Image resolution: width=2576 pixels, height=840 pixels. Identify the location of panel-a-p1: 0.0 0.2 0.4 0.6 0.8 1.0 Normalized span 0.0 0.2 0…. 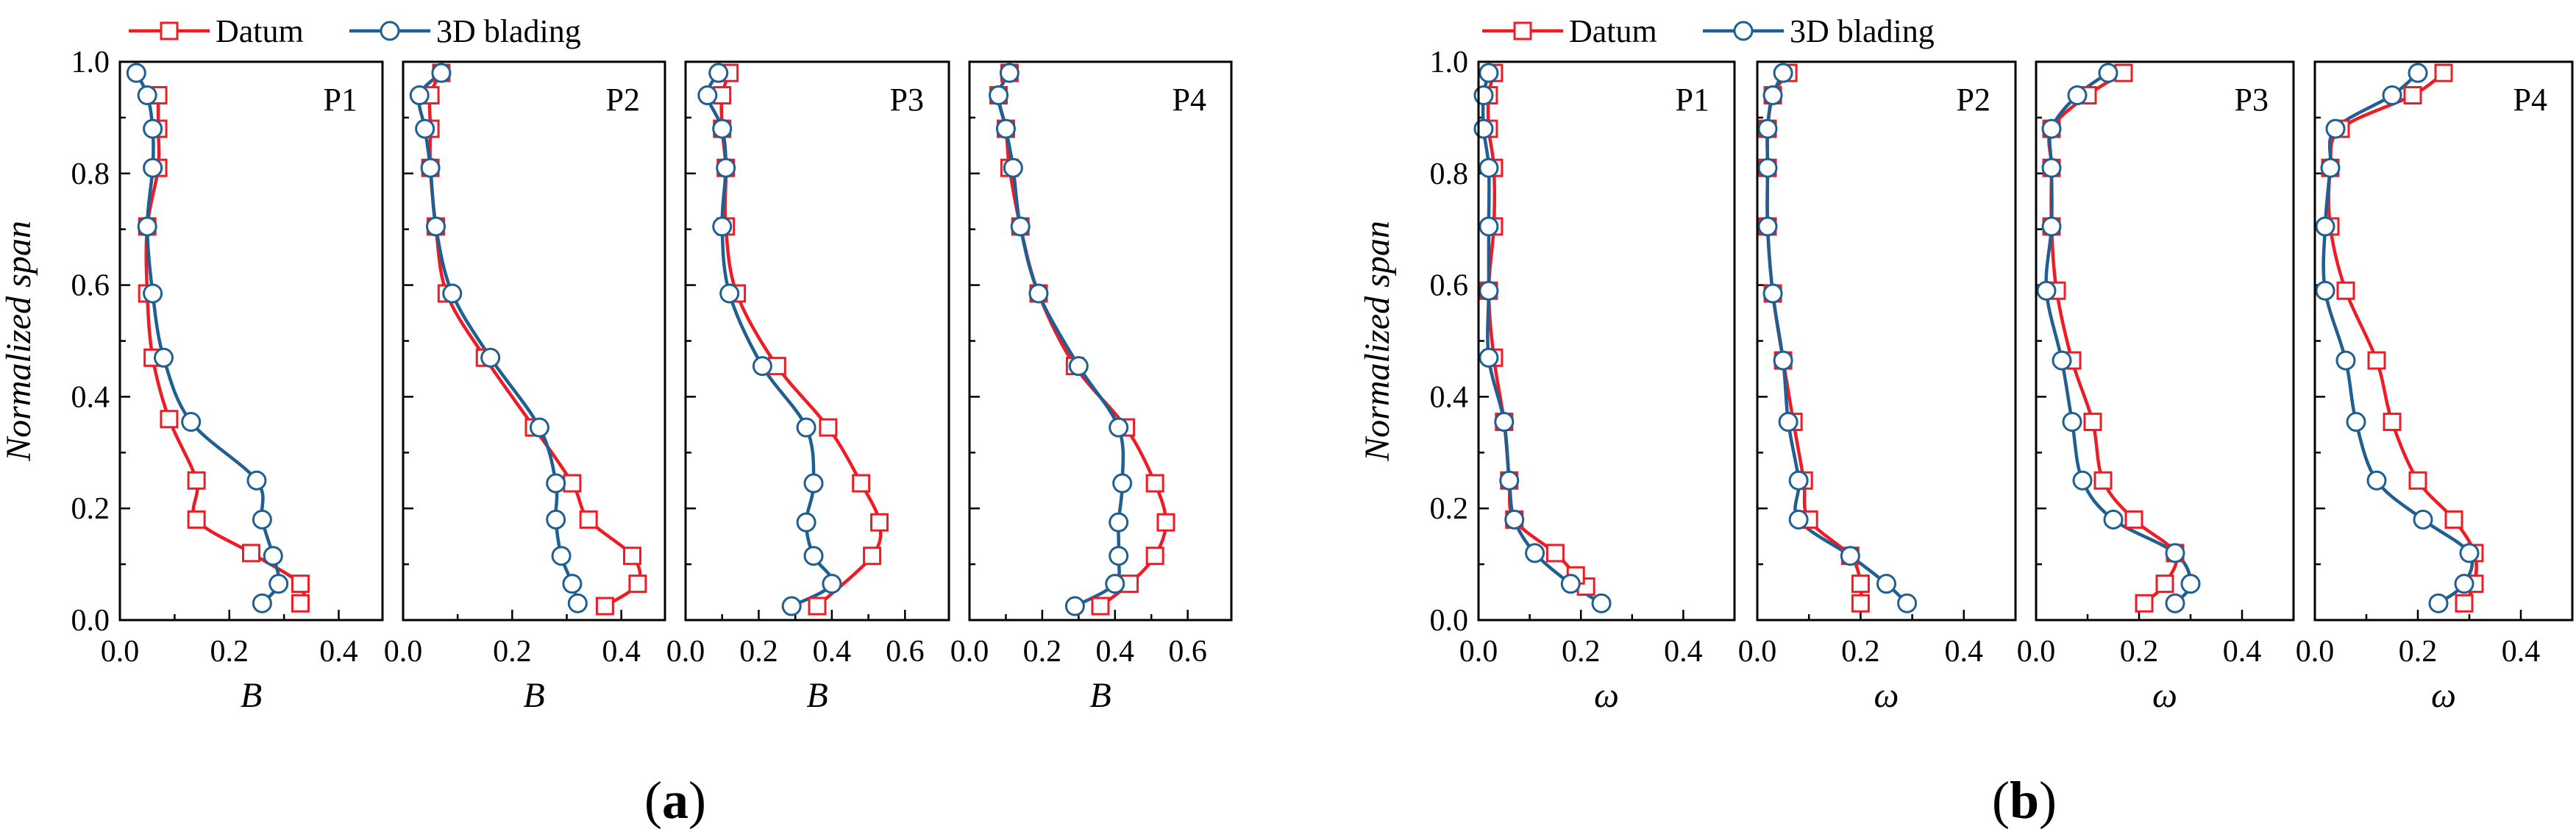
(192, 380).